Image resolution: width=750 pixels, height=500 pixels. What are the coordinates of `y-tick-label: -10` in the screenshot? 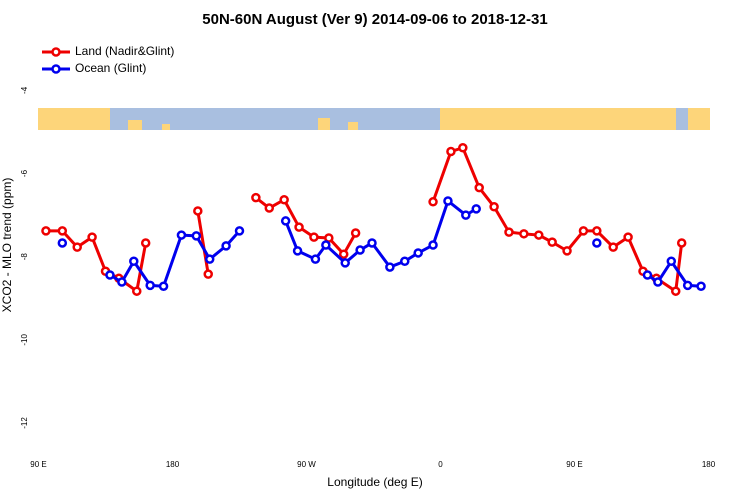 It's located at (24, 340).